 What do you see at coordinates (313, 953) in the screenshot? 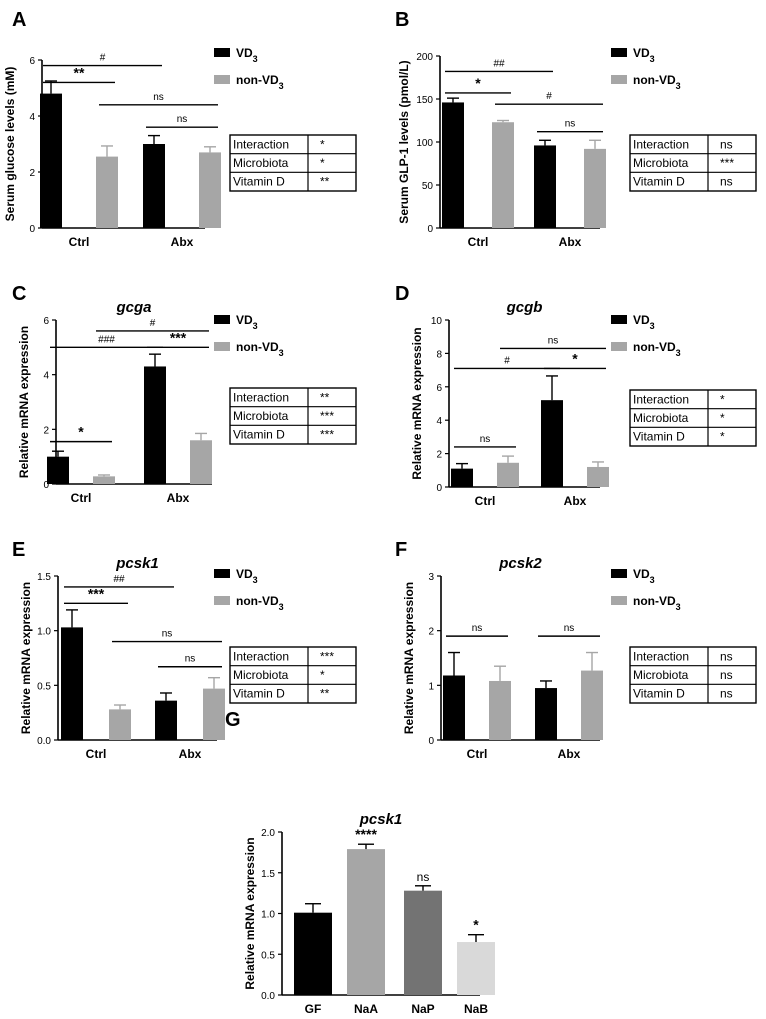
I see `bar-gf` at bounding box center [313, 953].